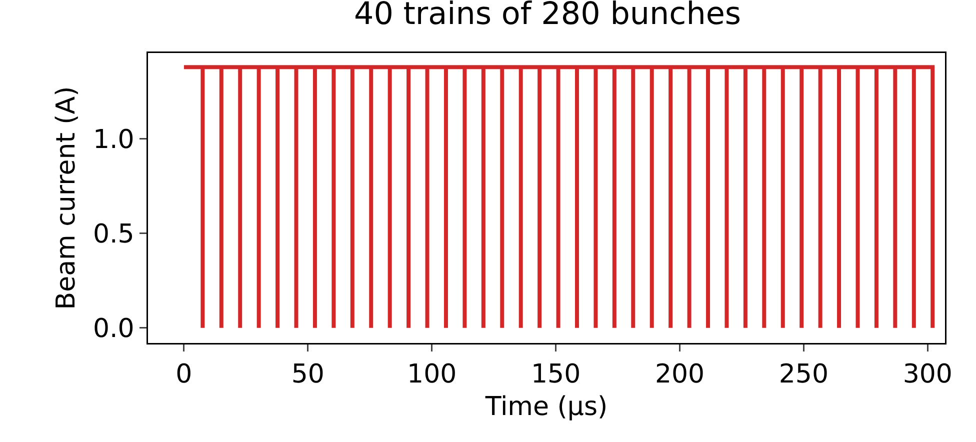 The width and height of the screenshot is (976, 442). Describe the element at coordinates (679, 375) in the screenshot. I see `x-tick-label: 200` at that location.